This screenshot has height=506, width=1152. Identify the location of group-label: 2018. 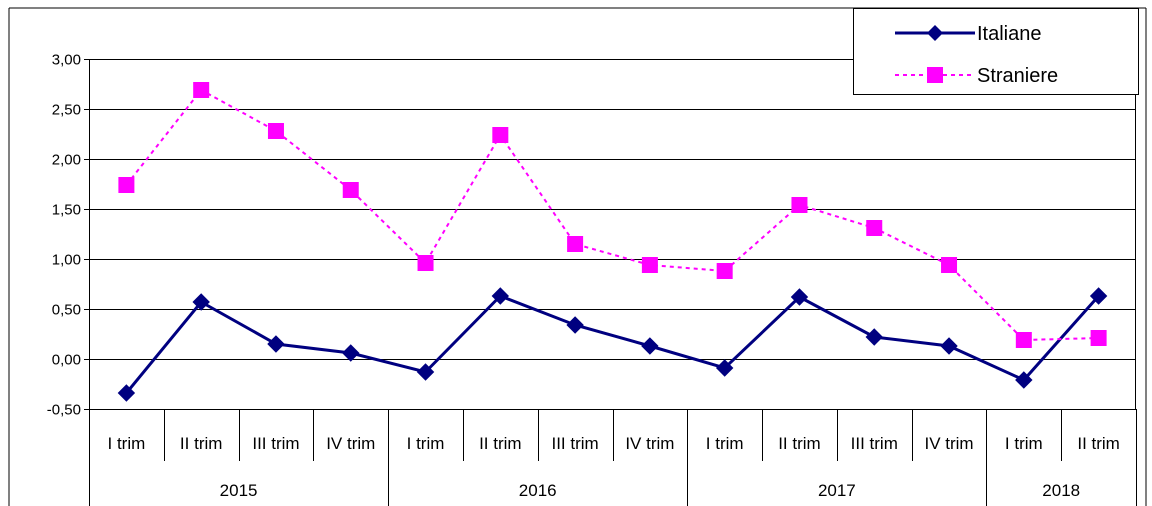
(1061, 490).